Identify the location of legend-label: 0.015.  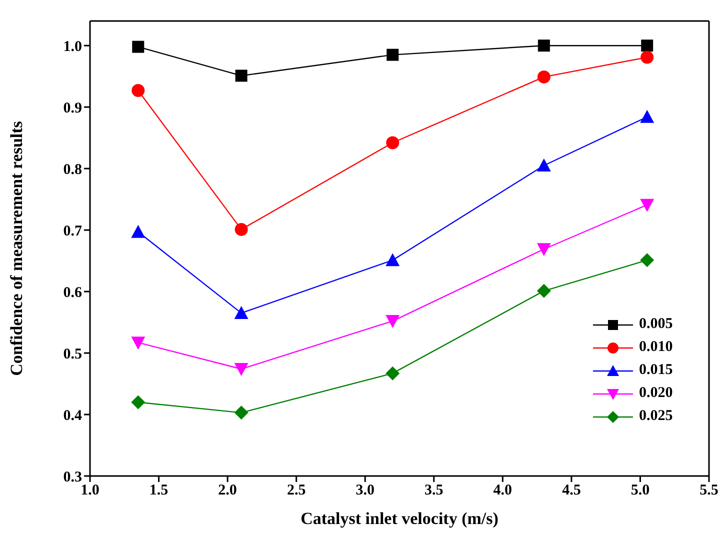
(656, 370).